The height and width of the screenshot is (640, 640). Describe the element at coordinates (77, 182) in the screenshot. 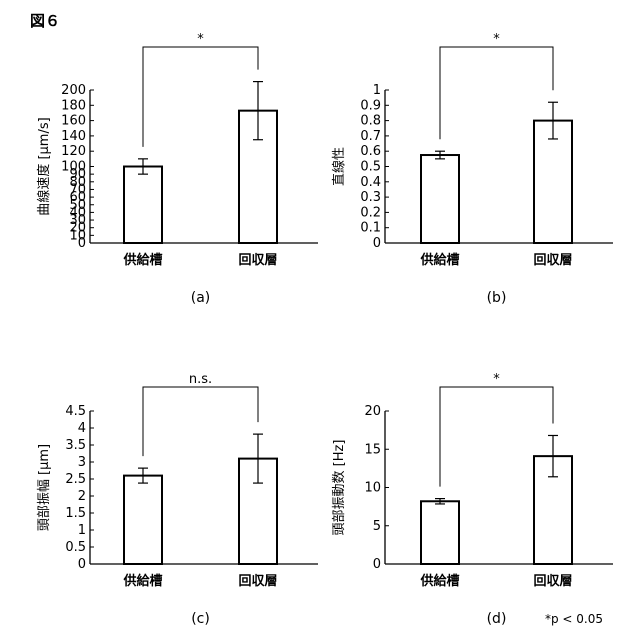

I see `y-tick-label: 80` at that location.